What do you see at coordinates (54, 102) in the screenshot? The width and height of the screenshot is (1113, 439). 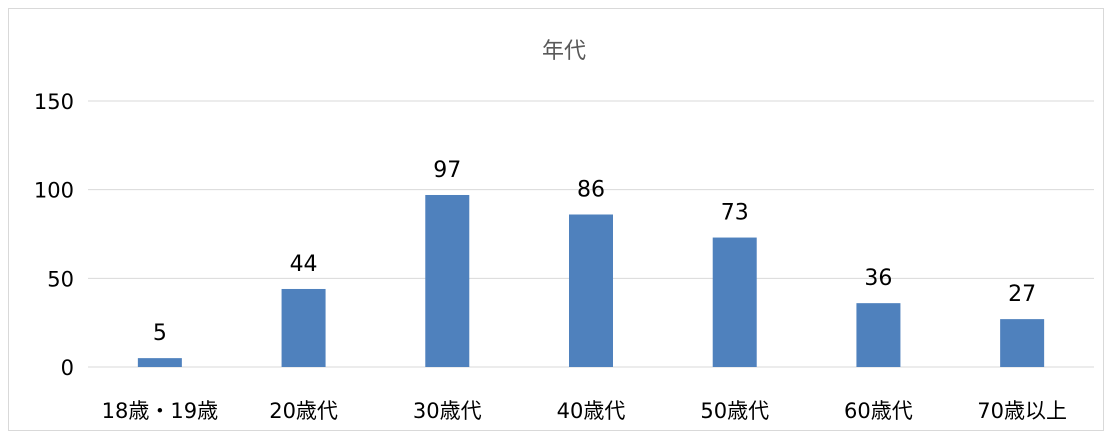 I see `y-tick-label: 150` at bounding box center [54, 102].